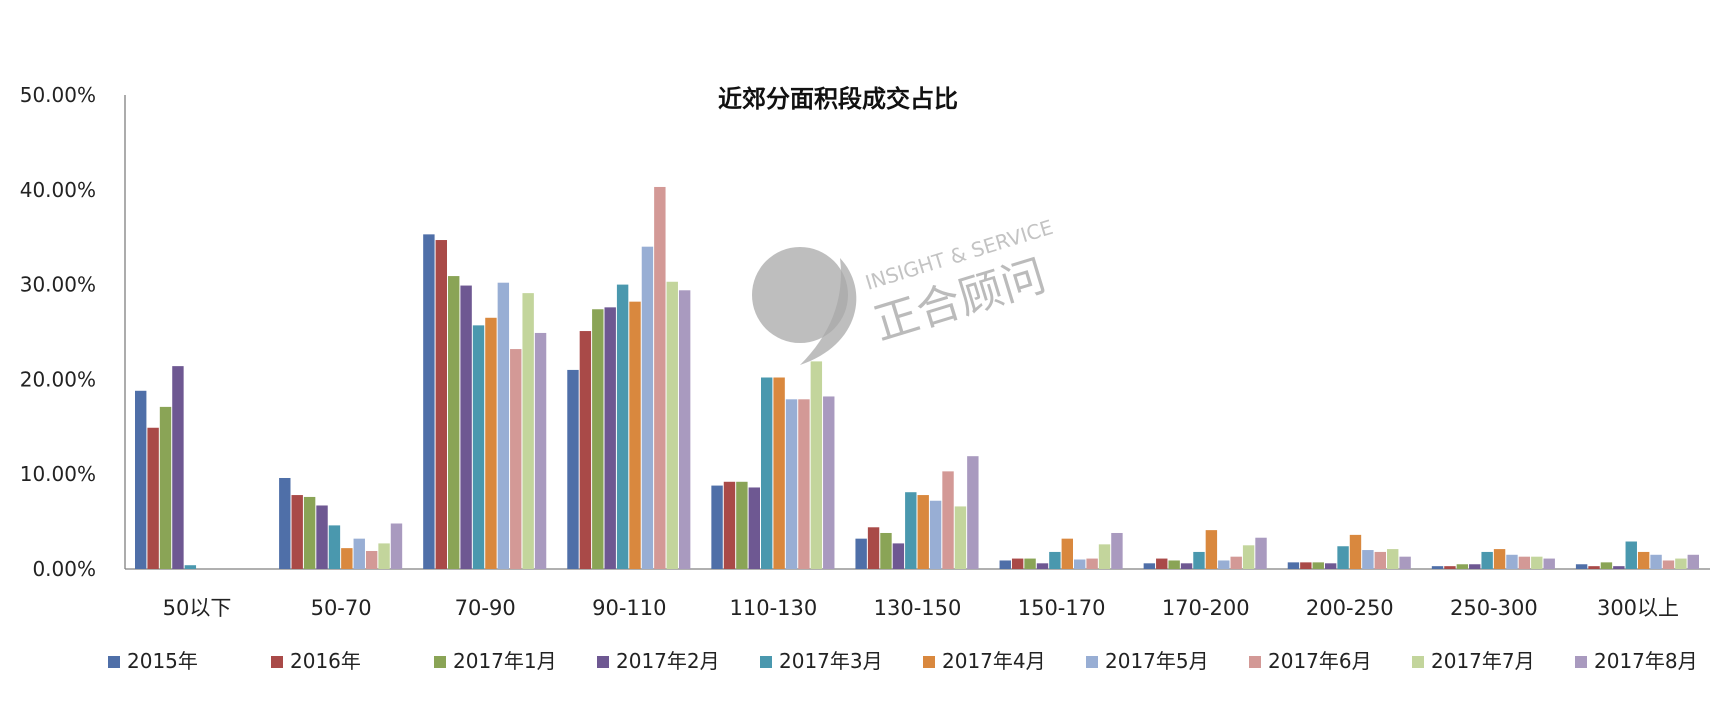 This screenshot has width=1729, height=705. Describe the element at coordinates (58, 95) in the screenshot. I see `y-tick-label: 50.00%` at that location.